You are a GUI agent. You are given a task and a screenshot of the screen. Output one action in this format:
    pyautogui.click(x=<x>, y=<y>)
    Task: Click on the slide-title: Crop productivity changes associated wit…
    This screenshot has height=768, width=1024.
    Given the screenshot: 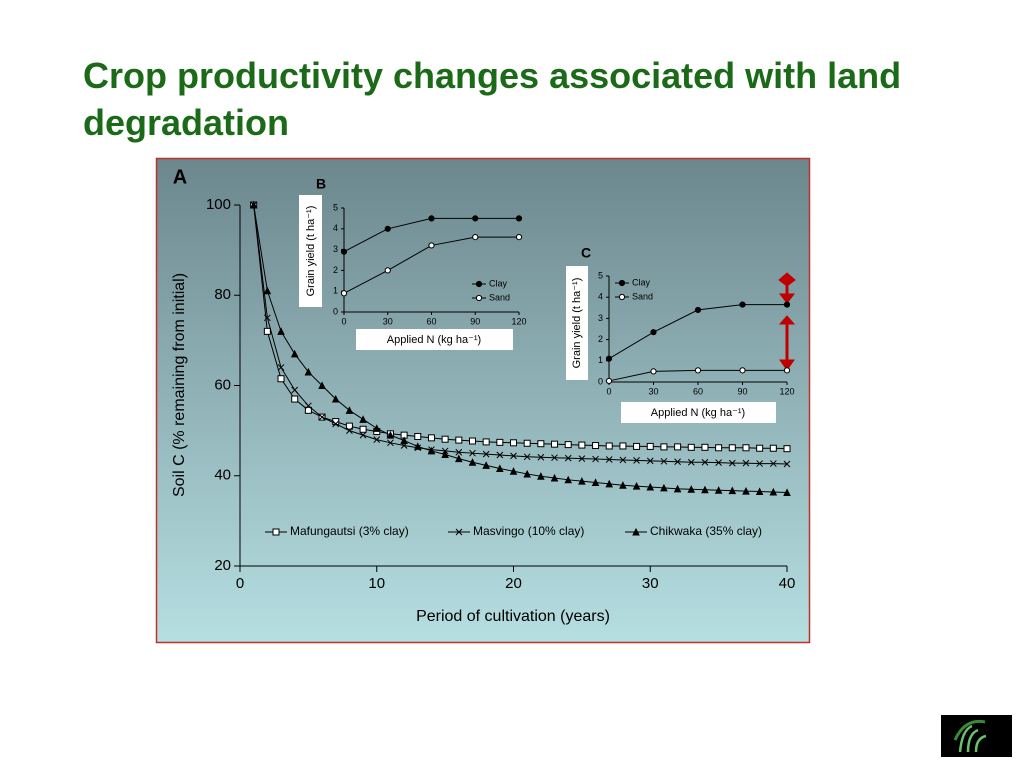 What is the action you would take?
    pyautogui.click(x=492, y=99)
    